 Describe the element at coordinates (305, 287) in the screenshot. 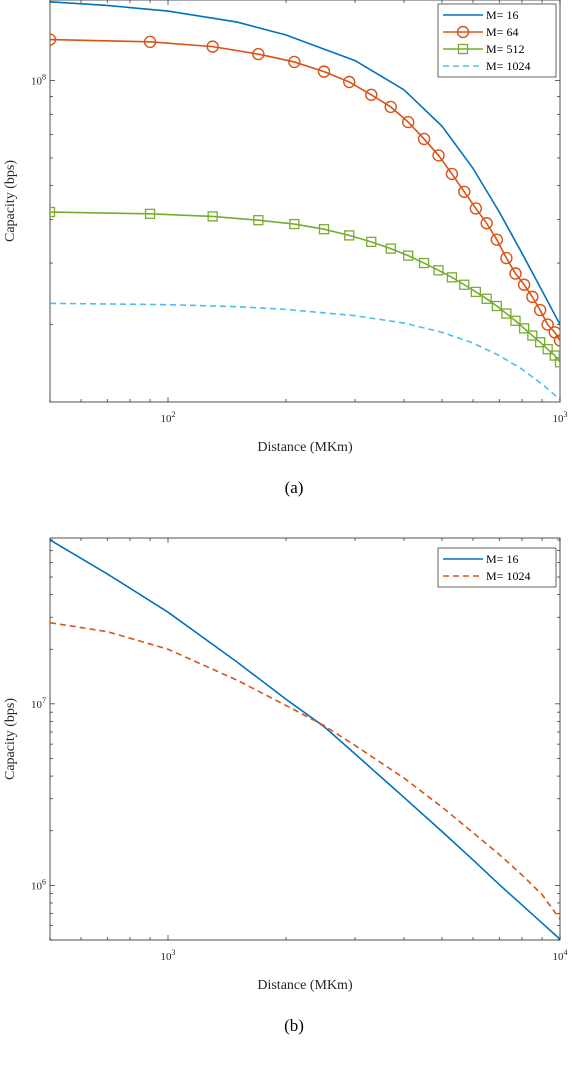

I see `series-line-m512` at that location.